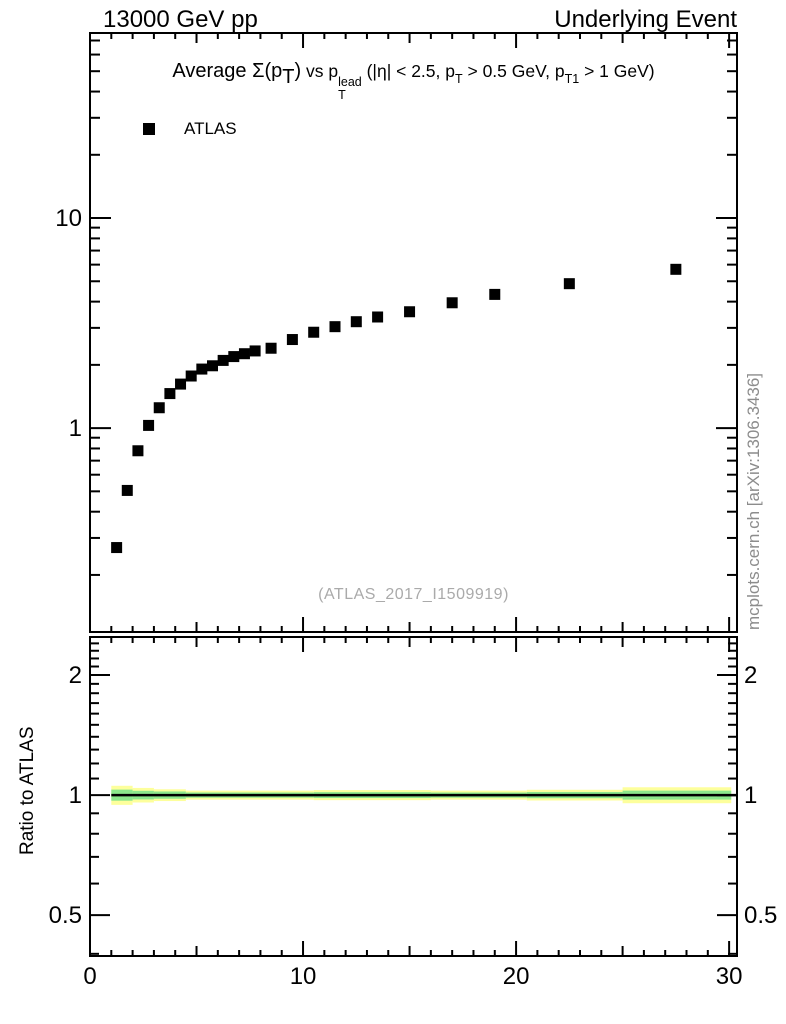 The width and height of the screenshot is (786, 1024). Describe the element at coordinates (424, 795) in the screenshot. I see `ratio-uncertainty-band` at that location.